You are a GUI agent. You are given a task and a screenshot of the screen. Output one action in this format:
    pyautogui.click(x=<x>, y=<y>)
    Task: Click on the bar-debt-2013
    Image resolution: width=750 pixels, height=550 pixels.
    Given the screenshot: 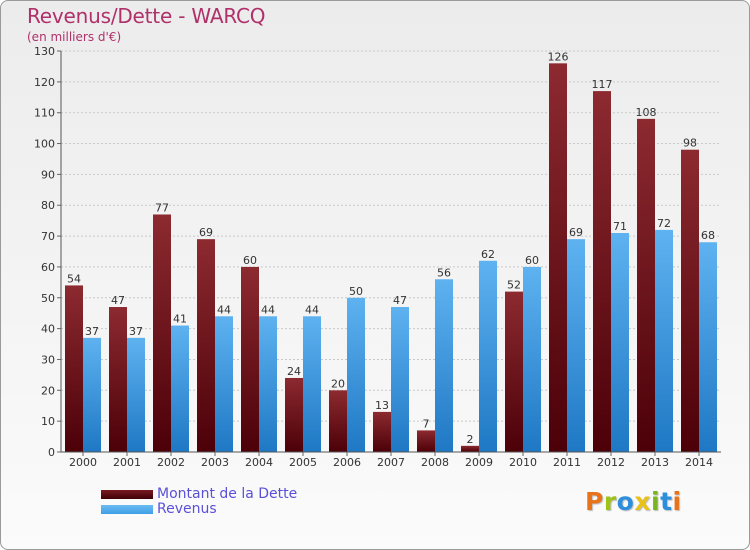 What is the action you would take?
    pyautogui.click(x=646, y=285)
    